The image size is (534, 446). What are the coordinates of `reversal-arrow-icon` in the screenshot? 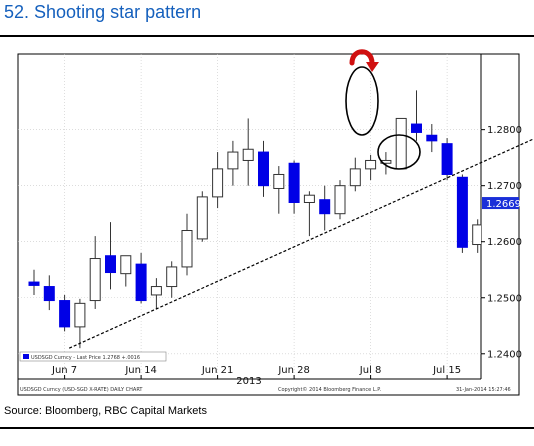 It's located at (362, 57).